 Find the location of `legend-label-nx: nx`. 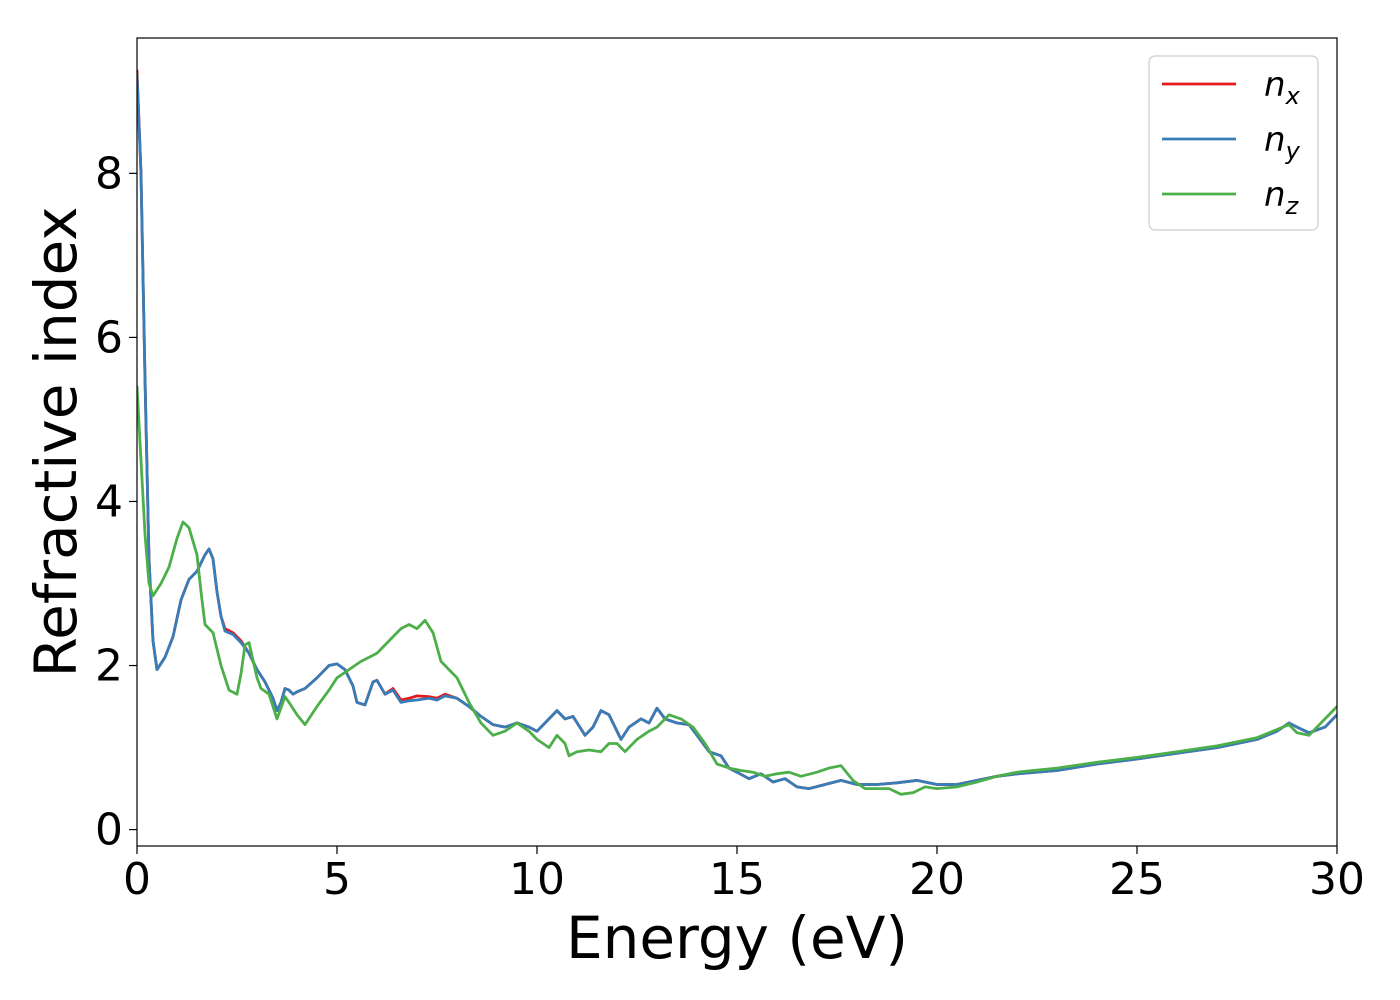

legend-label-nx: nx is located at coordinates (1282, 87).